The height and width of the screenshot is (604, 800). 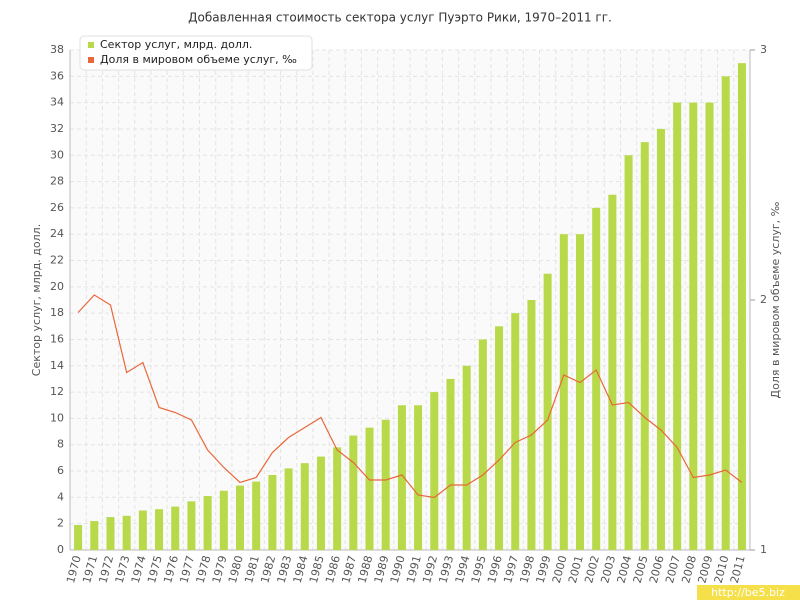 I want to click on y-tick-label: 22, so click(x=57, y=260).